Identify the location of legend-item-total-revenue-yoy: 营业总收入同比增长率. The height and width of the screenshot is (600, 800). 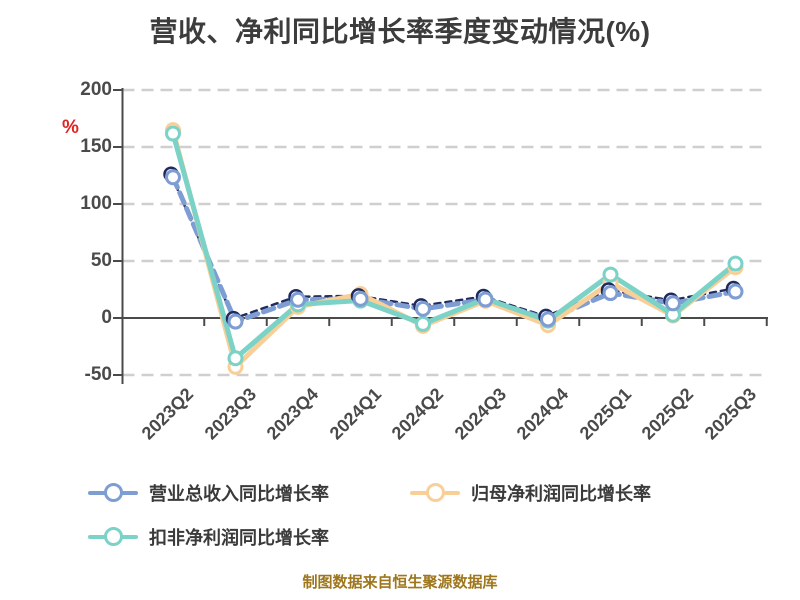
(208, 493).